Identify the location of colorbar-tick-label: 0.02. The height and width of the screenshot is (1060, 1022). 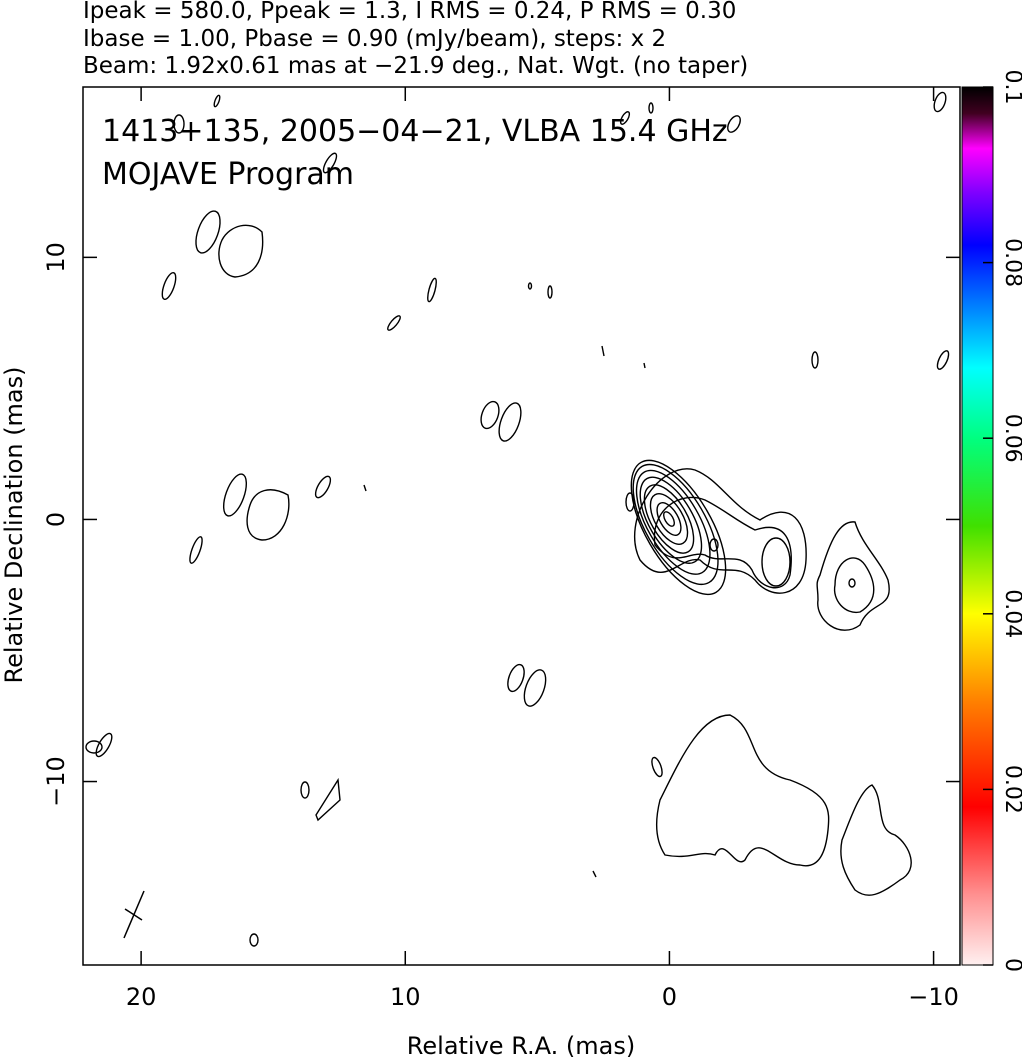
(1011, 789).